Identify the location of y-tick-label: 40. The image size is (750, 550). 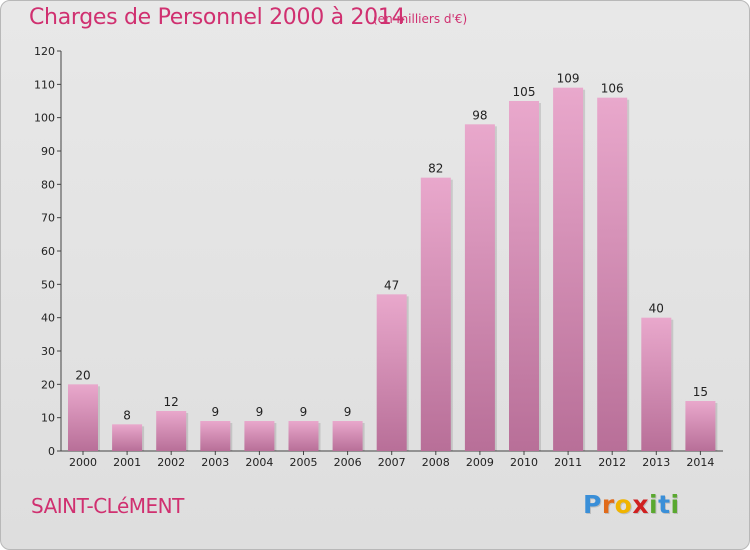
(48, 318).